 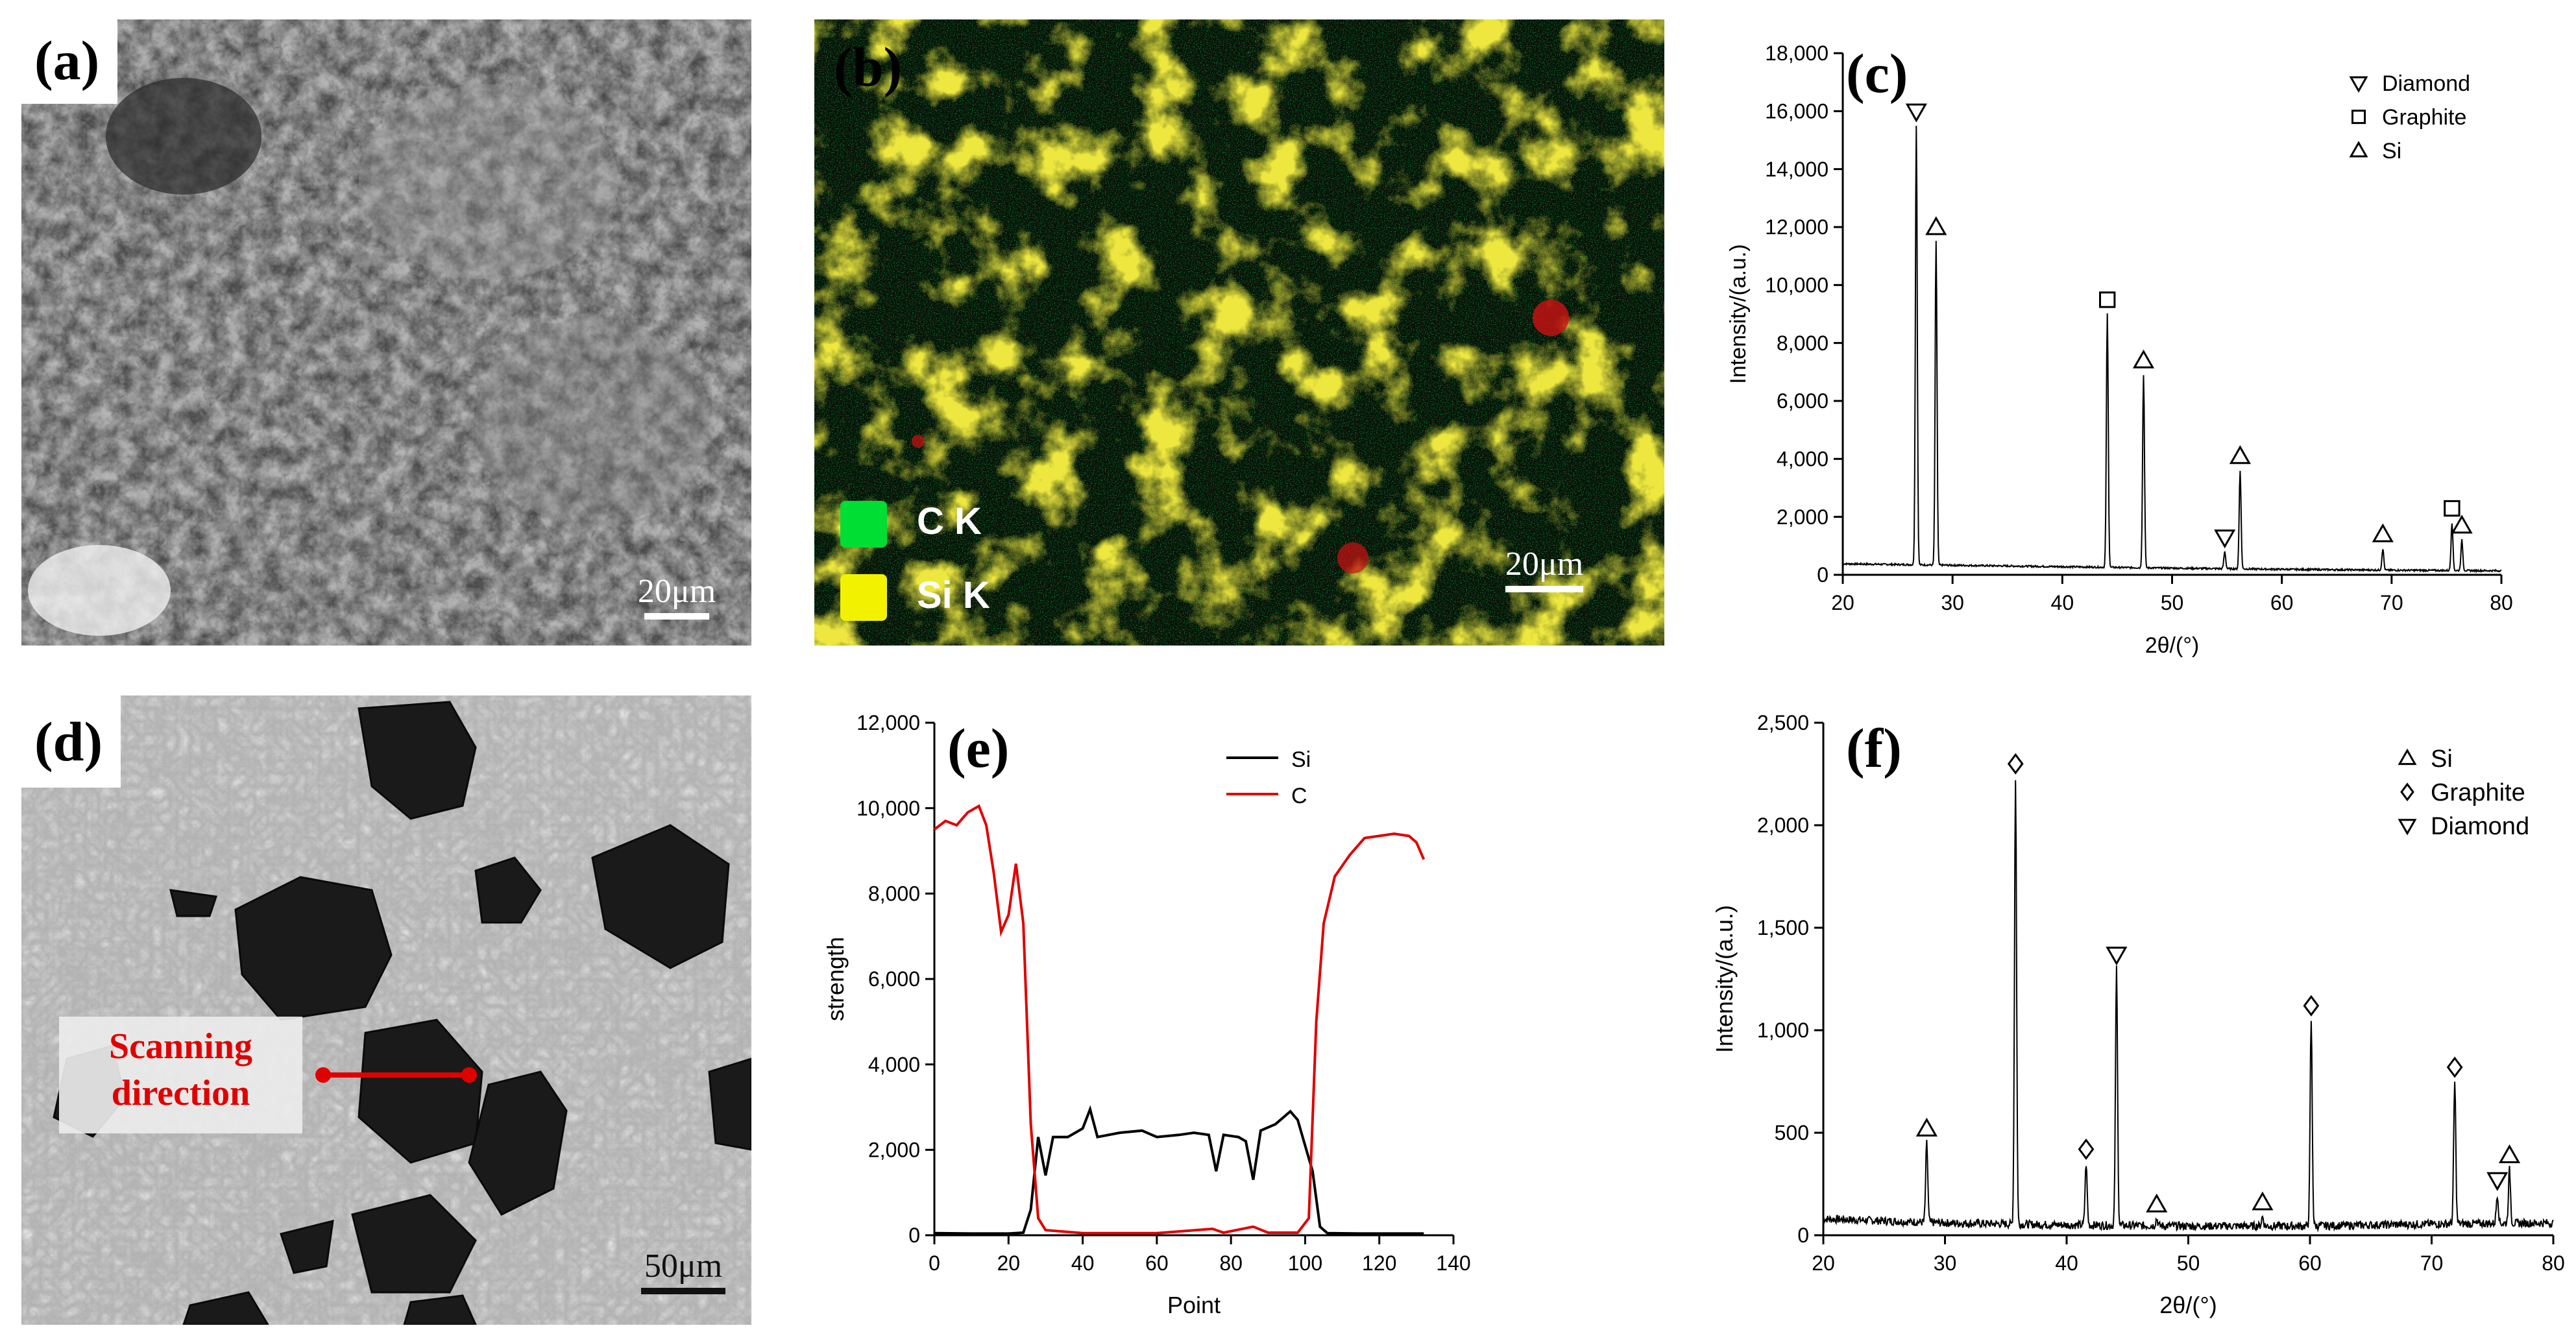 What do you see at coordinates (1797, 53) in the screenshot?
I see `y-tick-label: 18,000` at bounding box center [1797, 53].